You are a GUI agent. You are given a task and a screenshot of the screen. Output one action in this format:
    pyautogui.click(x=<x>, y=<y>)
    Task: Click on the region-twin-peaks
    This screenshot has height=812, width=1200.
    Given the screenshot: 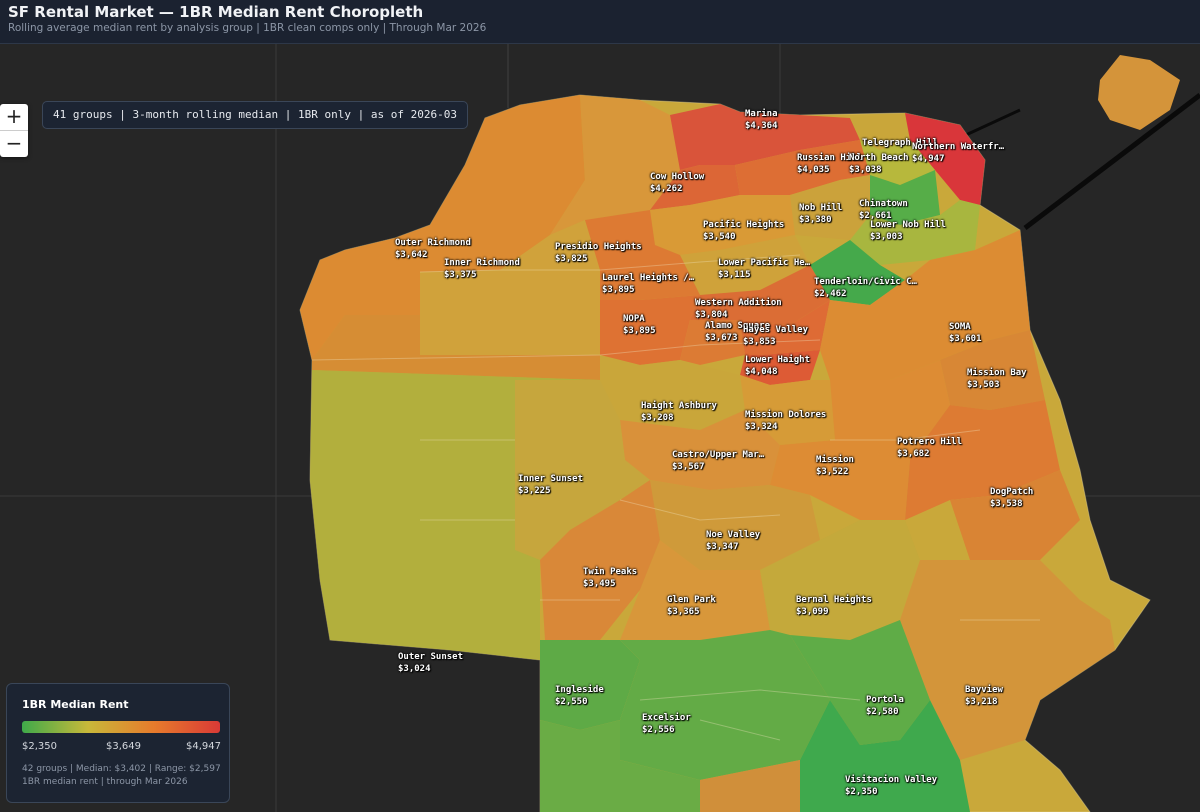 What is the action you would take?
    pyautogui.click(x=600, y=560)
    